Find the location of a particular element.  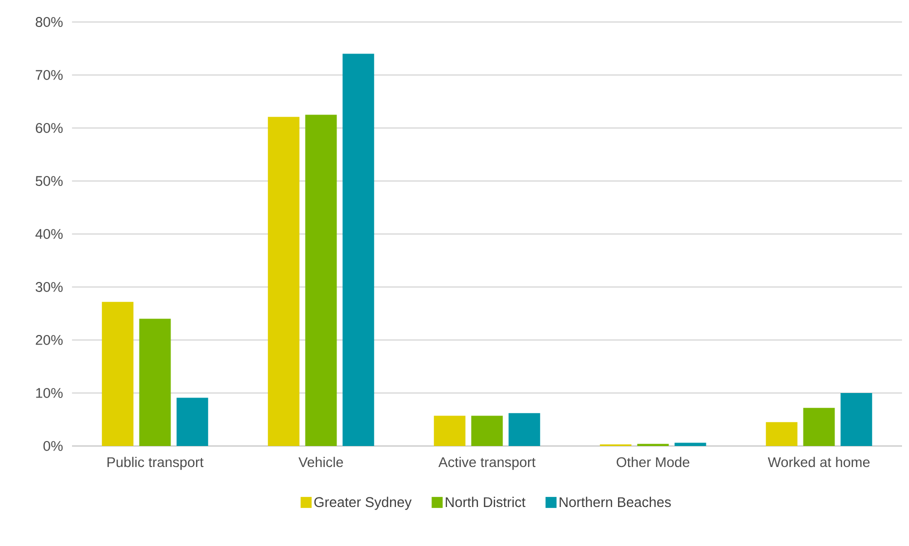

legend-label: Northern Beaches is located at coordinates (615, 502).